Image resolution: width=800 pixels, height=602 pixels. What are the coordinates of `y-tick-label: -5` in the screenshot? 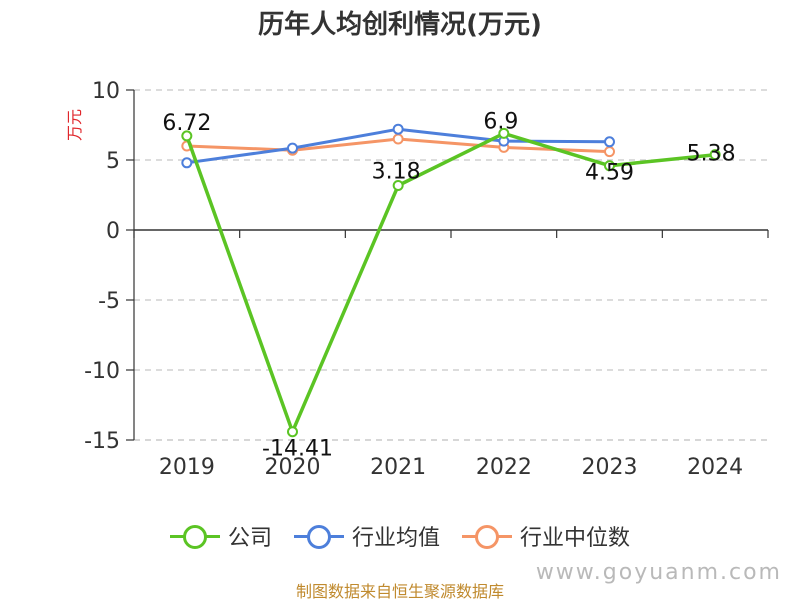 It's located at (109, 301).